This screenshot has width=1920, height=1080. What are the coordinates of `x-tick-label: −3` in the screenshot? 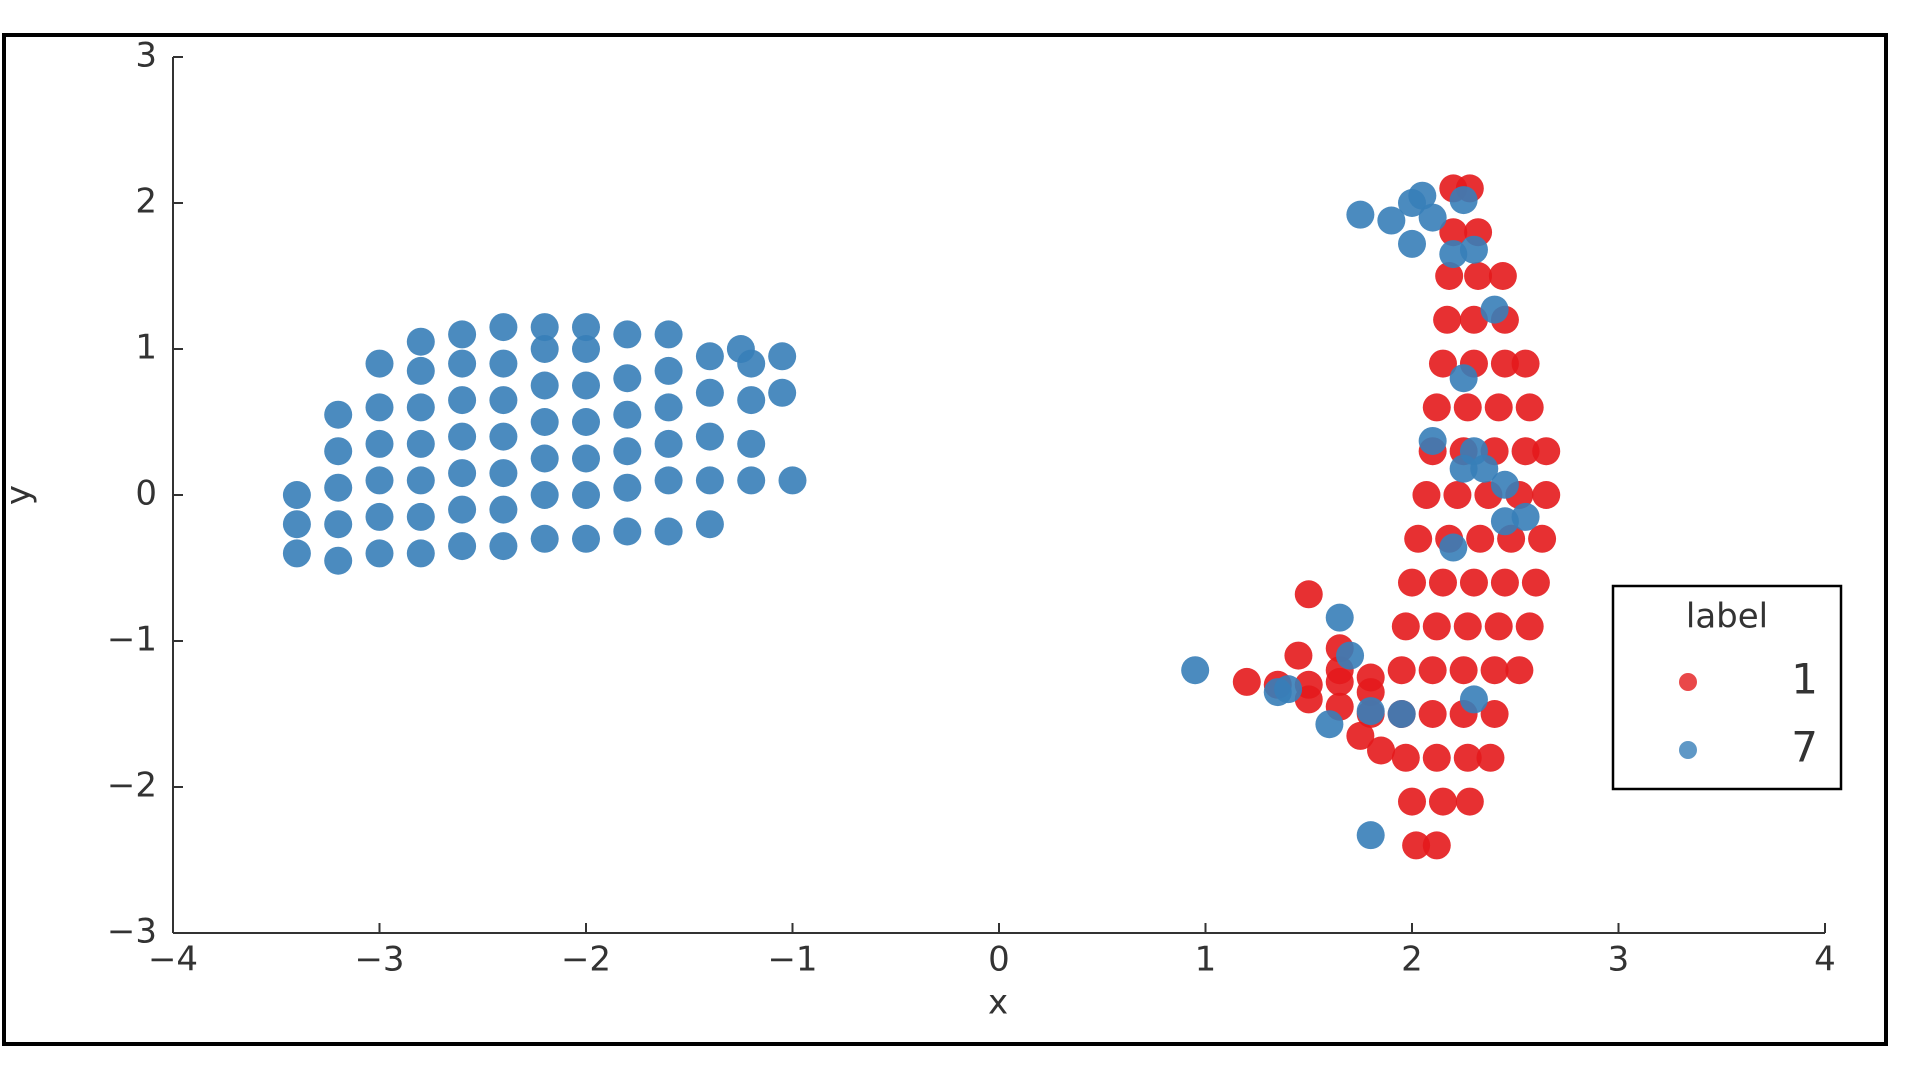 It's located at (379, 960).